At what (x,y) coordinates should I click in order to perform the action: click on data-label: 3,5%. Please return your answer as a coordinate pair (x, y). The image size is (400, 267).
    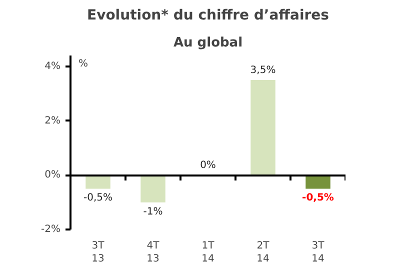
    Looking at the image, I should click on (263, 70).